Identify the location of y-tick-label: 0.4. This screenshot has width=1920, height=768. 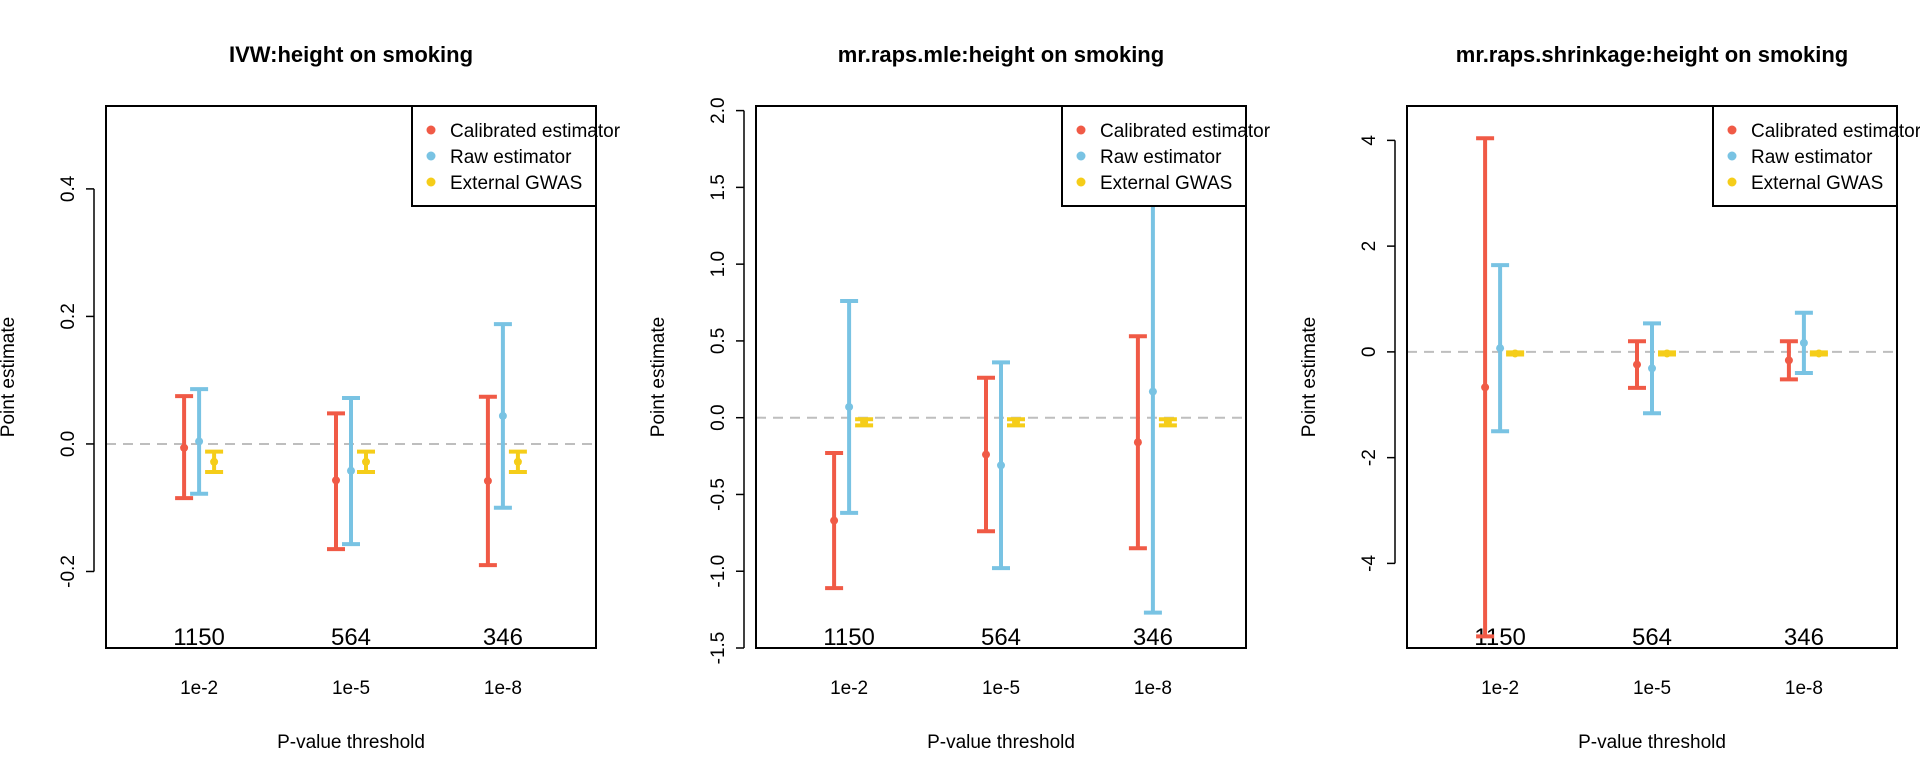
(68, 188).